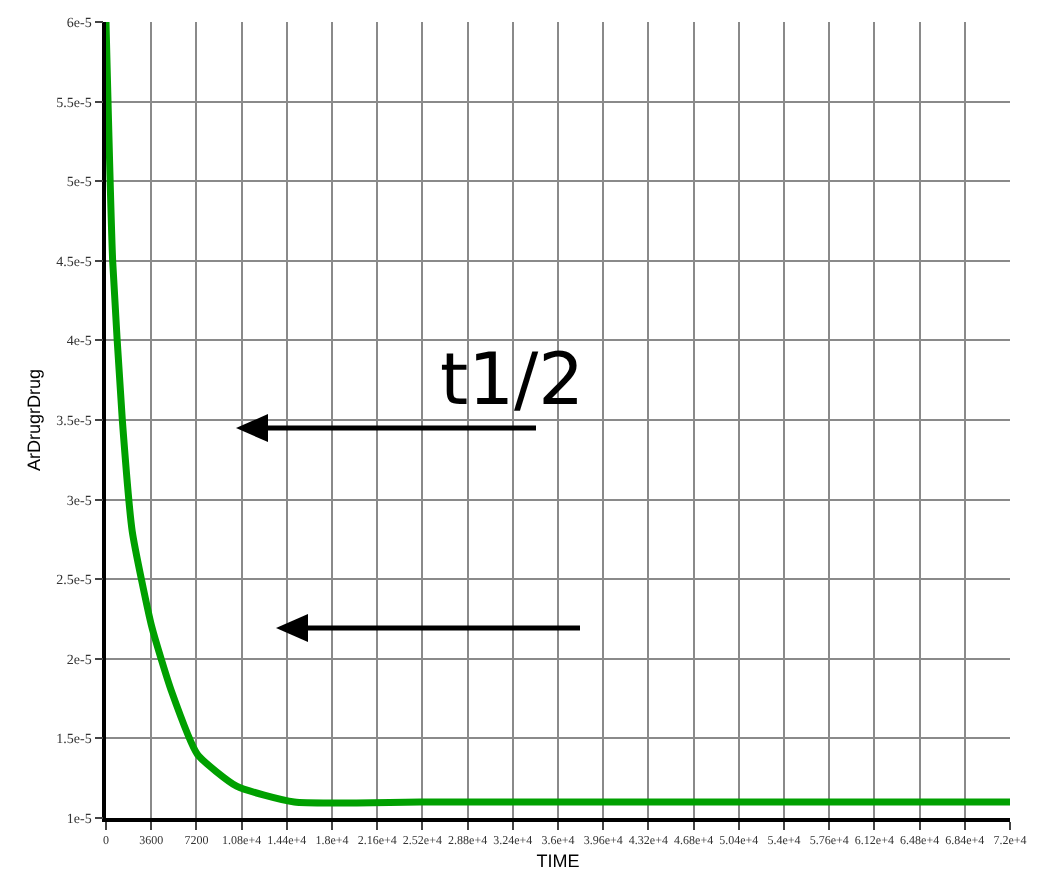 This screenshot has height=884, width=1038. I want to click on x-axis-title: TIME, so click(558, 860).